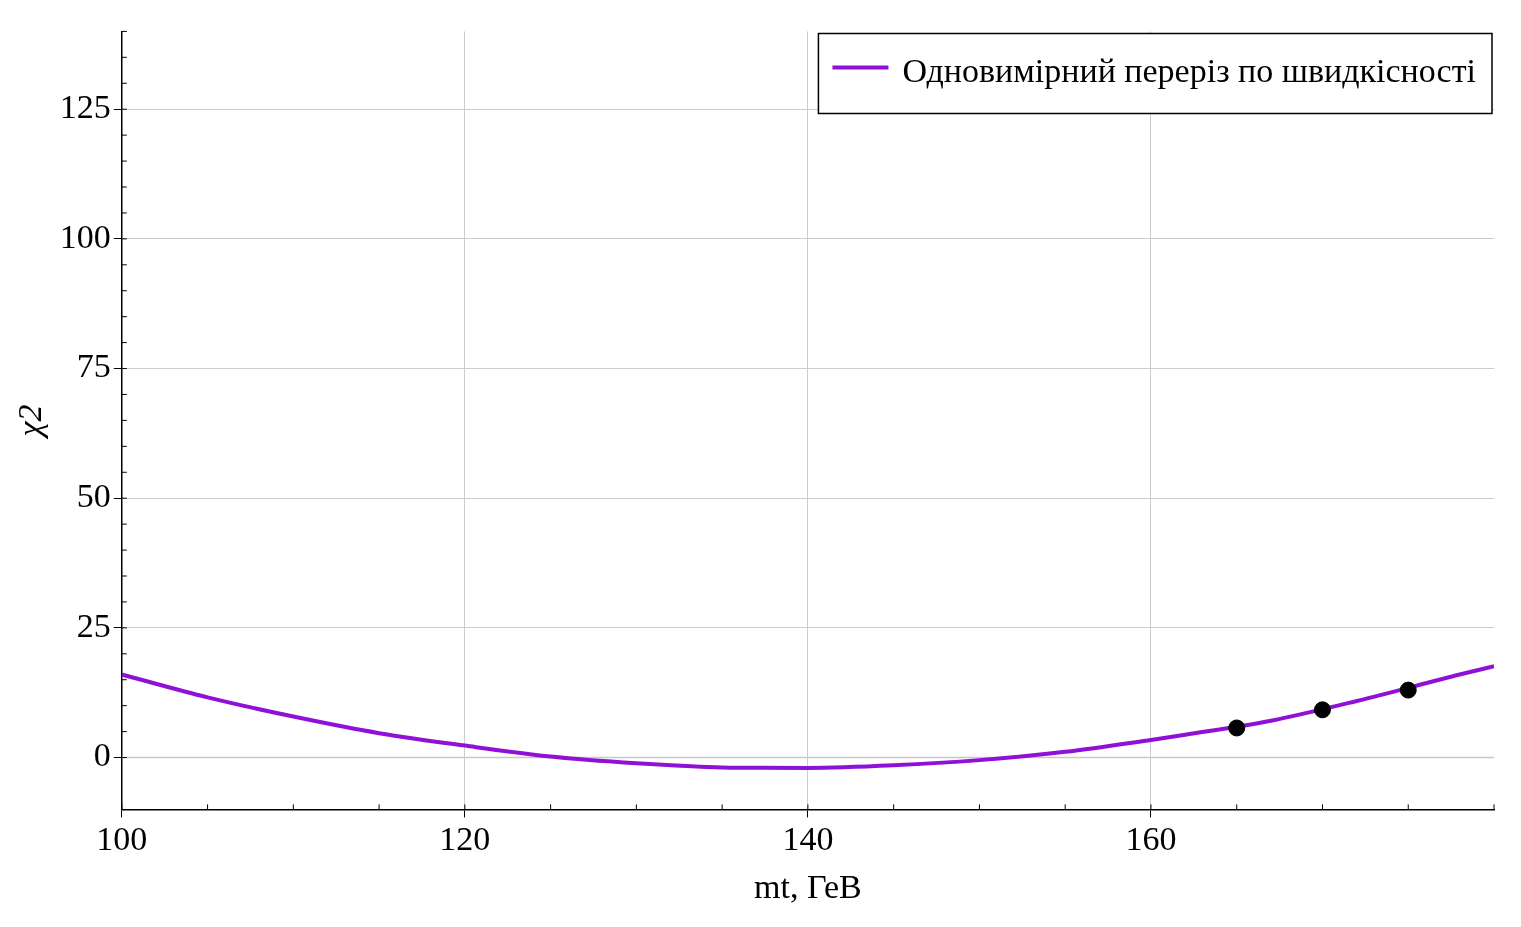 This screenshot has height=927, width=1521. Describe the element at coordinates (1151, 838) in the screenshot. I see `x-tick-label: 160` at that location.